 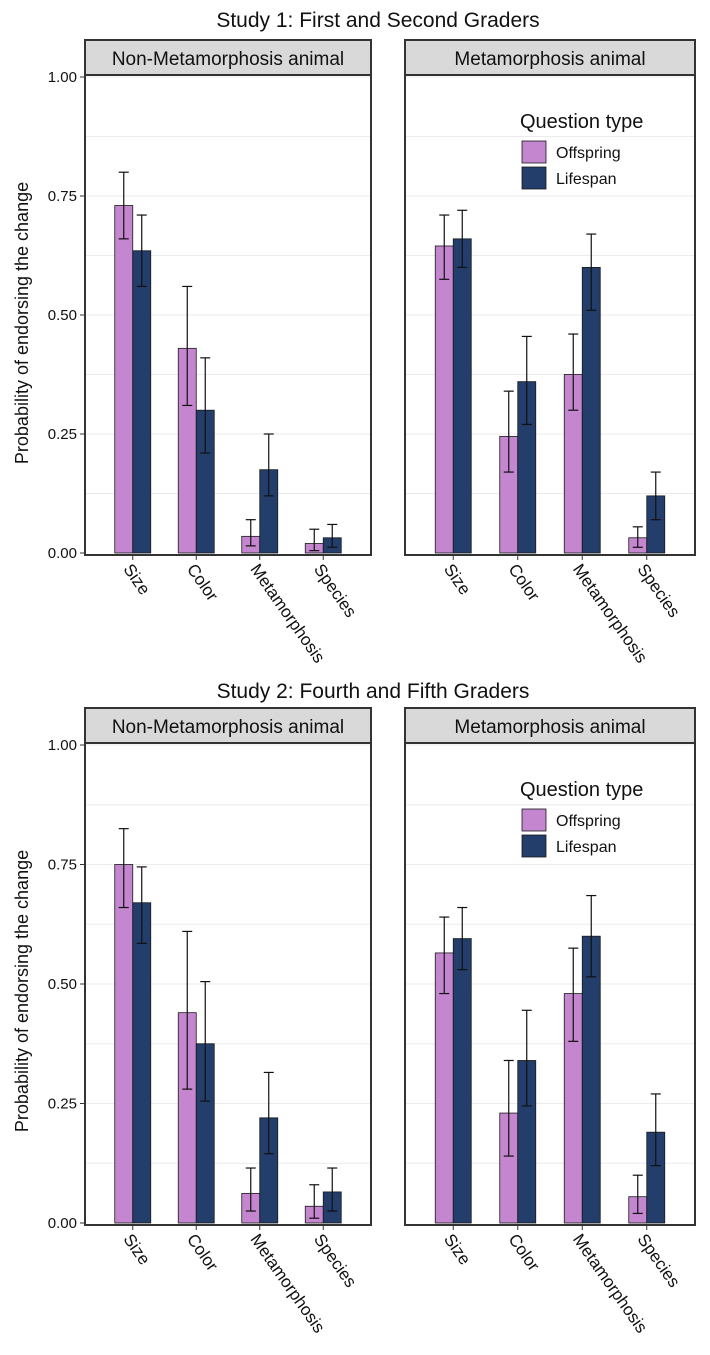 What do you see at coordinates (373, 691) in the screenshot?
I see `chart-title-study-2: Study 2: Fourth and Fifth Graders` at bounding box center [373, 691].